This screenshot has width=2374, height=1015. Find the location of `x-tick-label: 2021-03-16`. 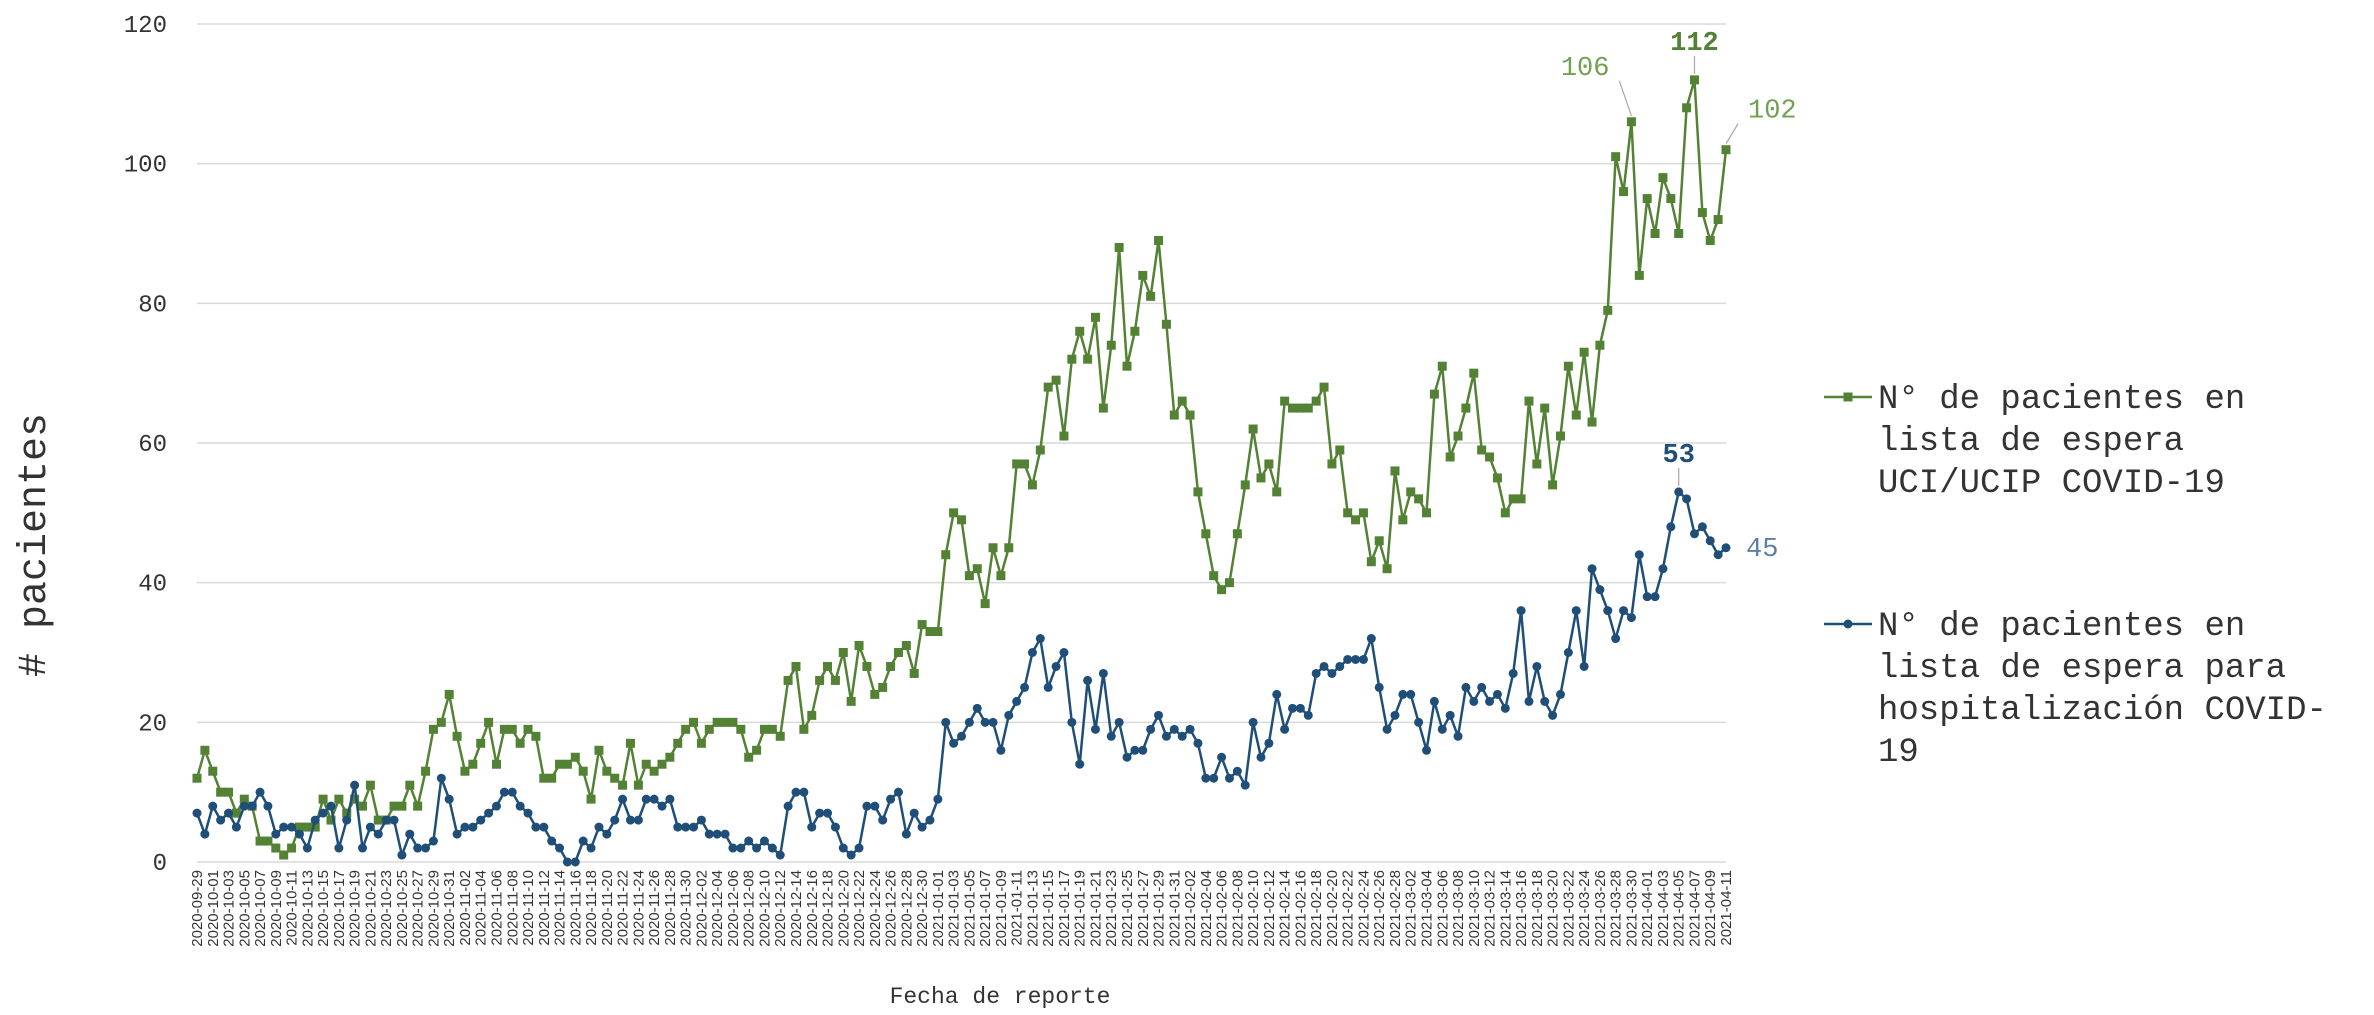

x-tick-label: 2021-03-16 is located at coordinates (1521, 908).